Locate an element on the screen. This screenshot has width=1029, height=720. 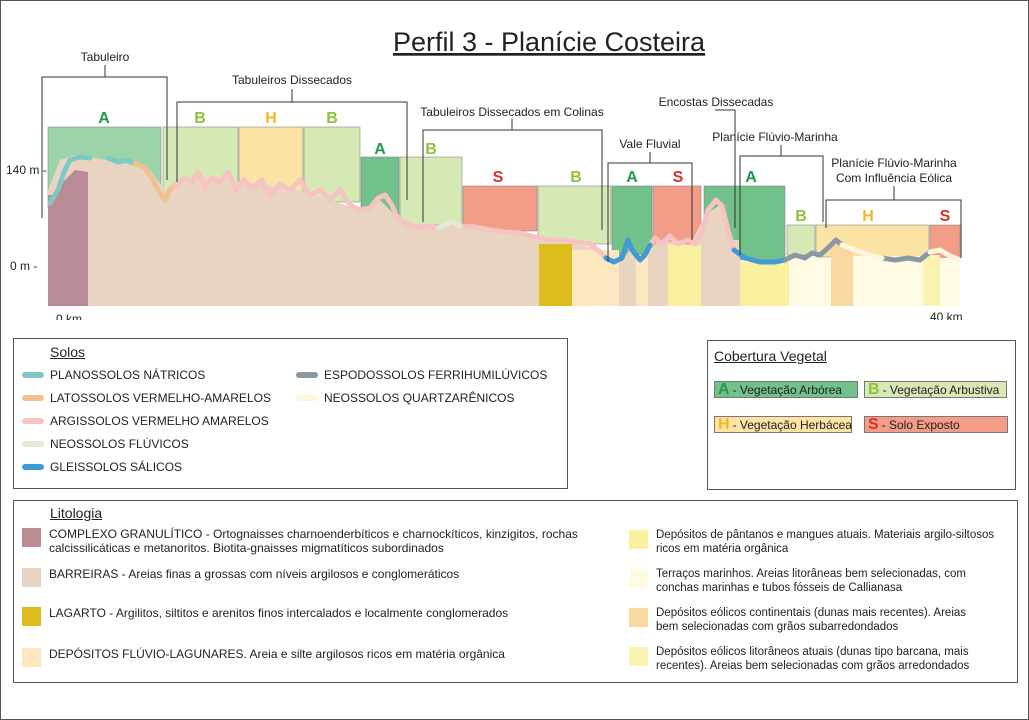
unit-label-5: Encostas Dissecadas is located at coordinates (716, 102).